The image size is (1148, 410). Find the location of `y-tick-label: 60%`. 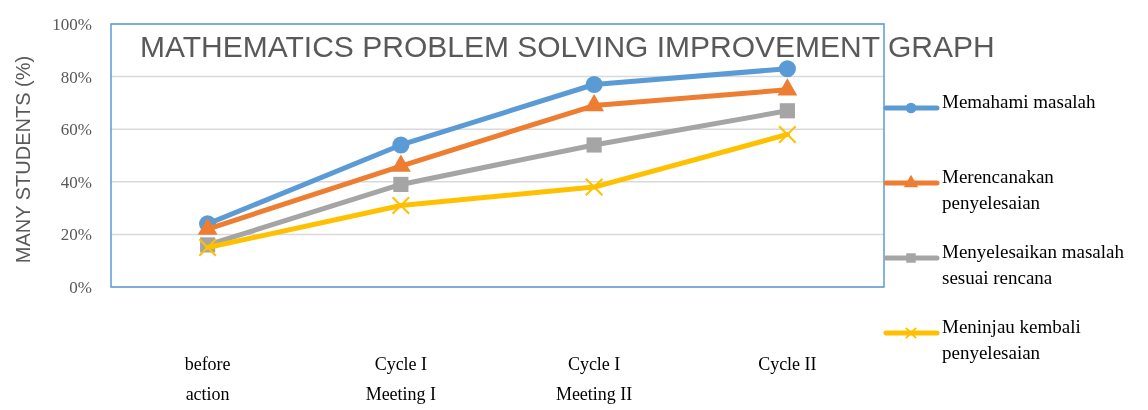

y-tick-label: 60% is located at coordinates (76, 130).